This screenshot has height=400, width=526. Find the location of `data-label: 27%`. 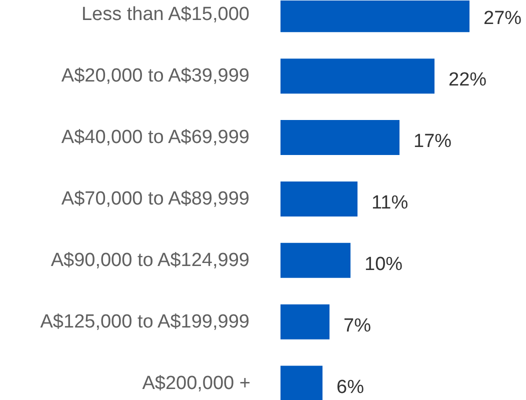

data-label: 27% is located at coordinates (503, 19).